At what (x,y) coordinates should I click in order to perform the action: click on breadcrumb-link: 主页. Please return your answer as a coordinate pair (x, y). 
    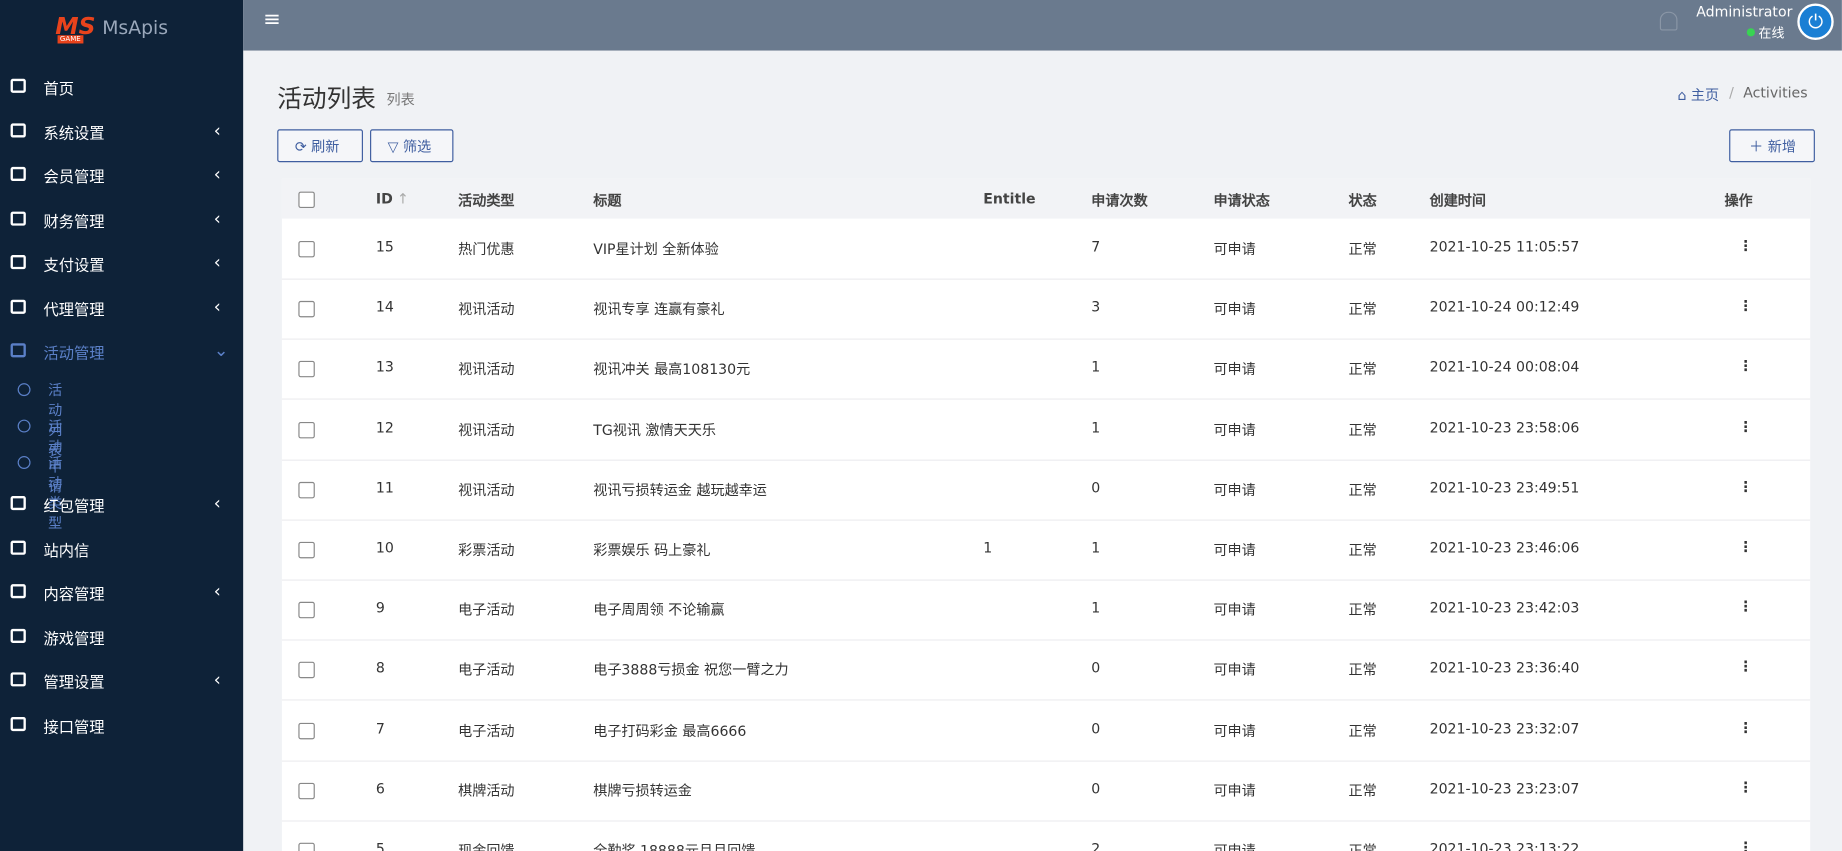
    Looking at the image, I should click on (1705, 95).